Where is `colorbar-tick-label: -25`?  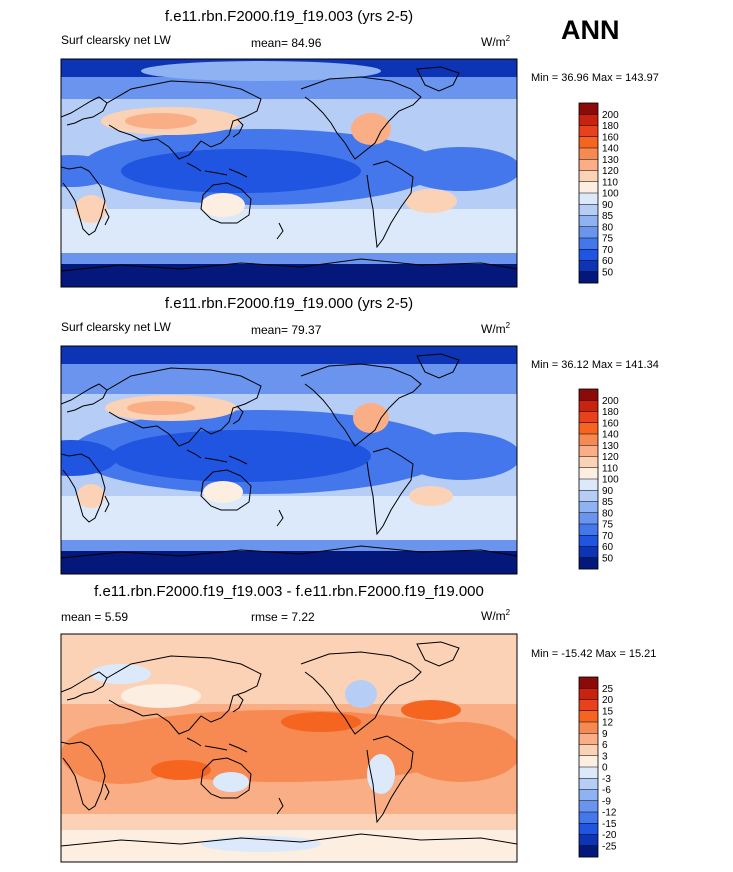
colorbar-tick-label: -25 is located at coordinates (609, 846).